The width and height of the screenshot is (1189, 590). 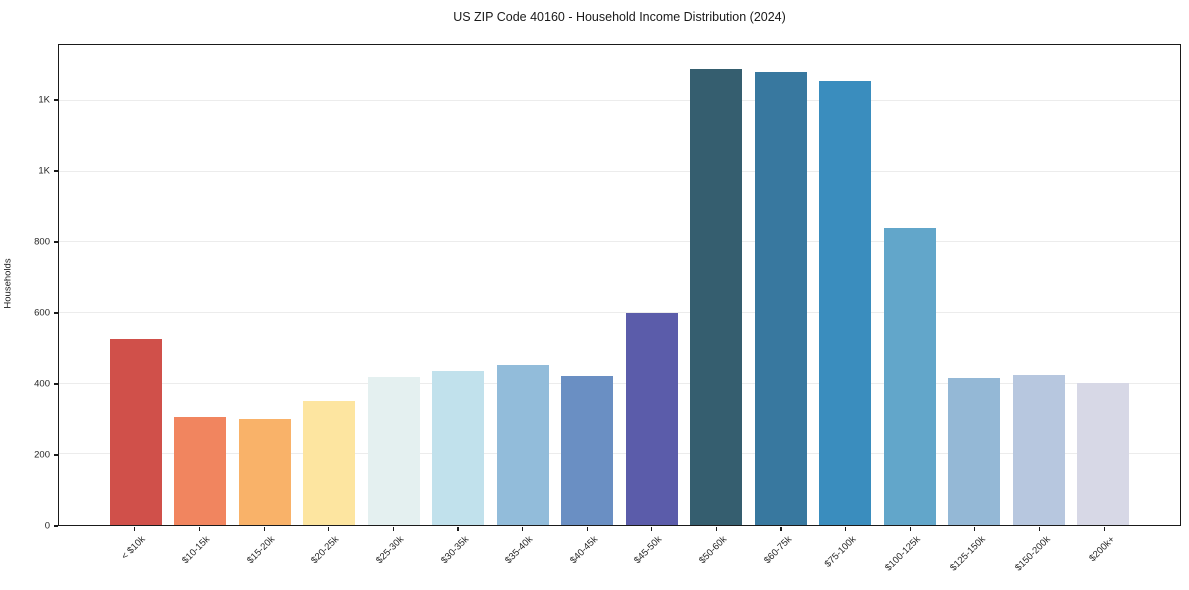 I want to click on bar-$30-35k, so click(x=458, y=447).